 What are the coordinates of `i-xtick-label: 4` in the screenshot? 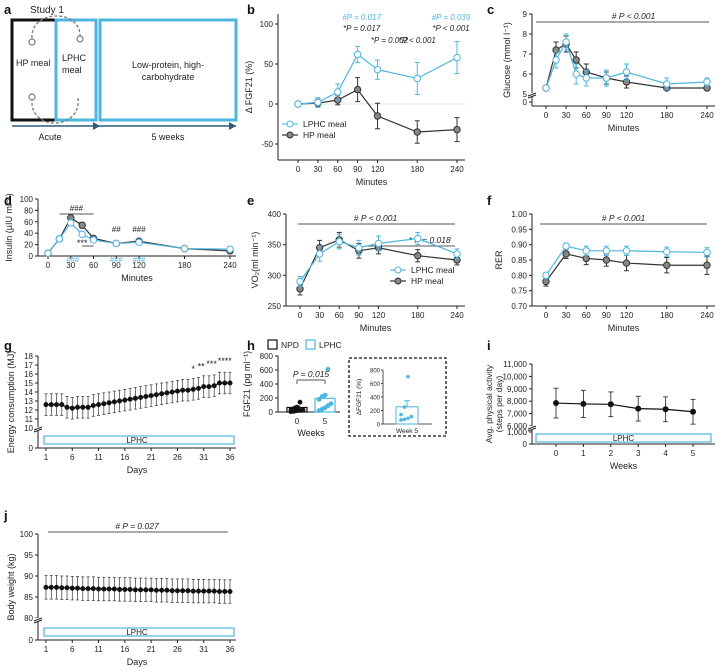 It's located at (665, 453).